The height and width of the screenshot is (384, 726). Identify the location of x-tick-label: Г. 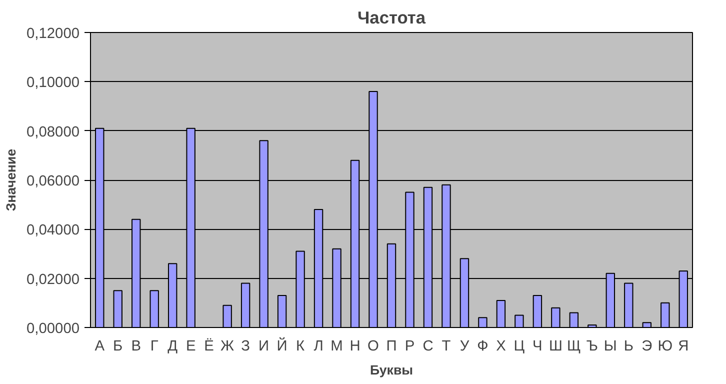
(154, 346).